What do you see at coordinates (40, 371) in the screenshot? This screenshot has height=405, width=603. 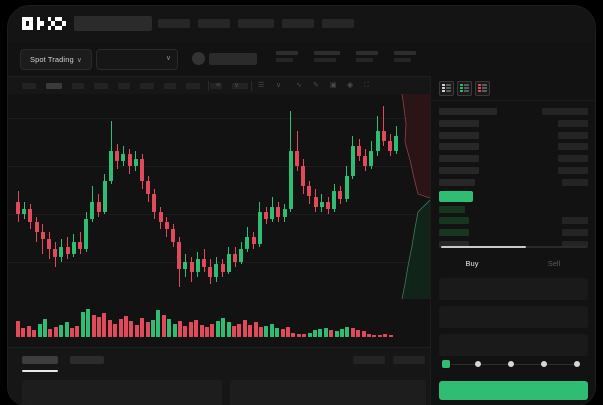 I see `active-tab-indicator` at bounding box center [40, 371].